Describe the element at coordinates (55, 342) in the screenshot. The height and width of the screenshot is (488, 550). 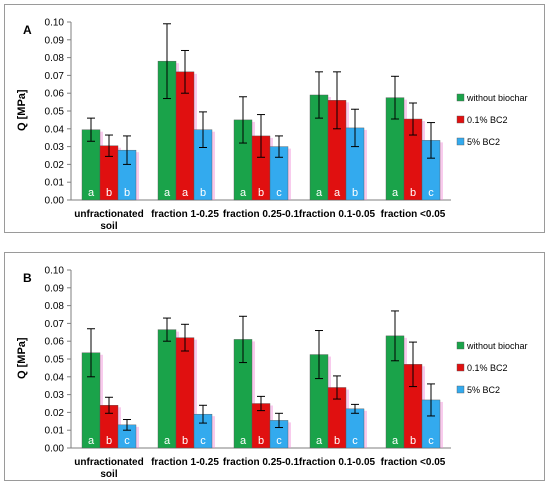
I see `y-tick-label-b: 0.06` at that location.